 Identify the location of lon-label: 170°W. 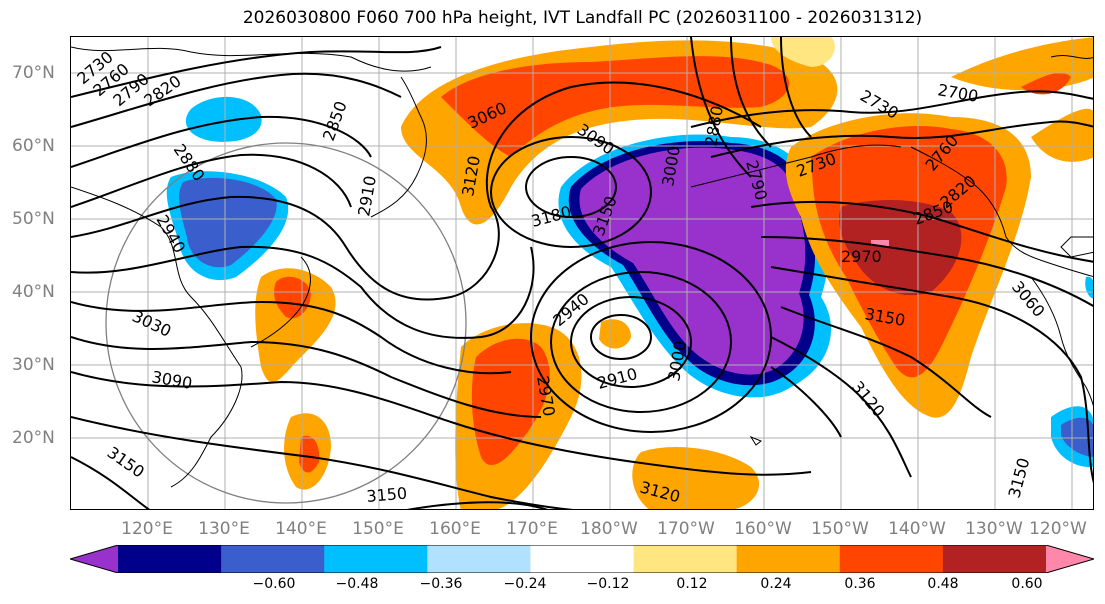
(686, 529).